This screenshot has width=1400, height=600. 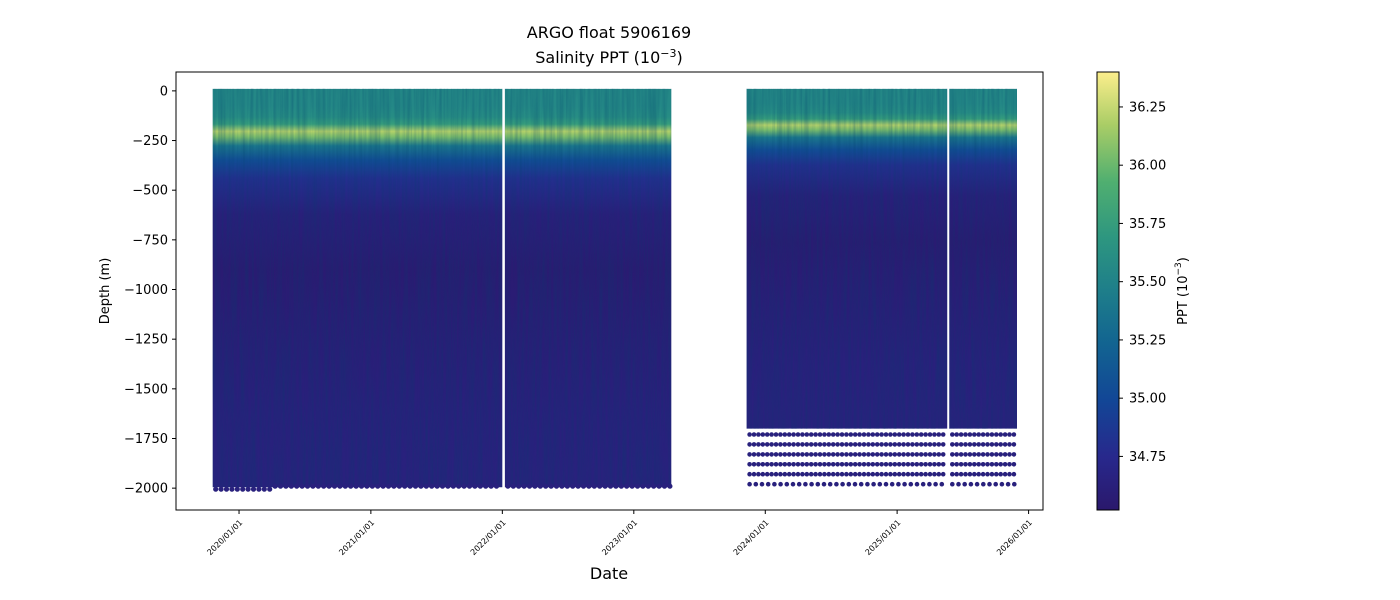 What do you see at coordinates (146, 439) in the screenshot?
I see `y-tick-label: −1750` at bounding box center [146, 439].